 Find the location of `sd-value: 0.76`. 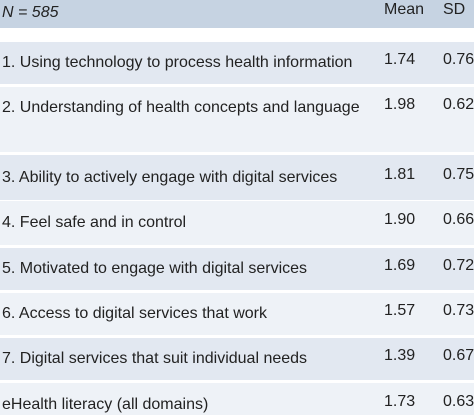

sd-value: 0.76 is located at coordinates (458, 59).